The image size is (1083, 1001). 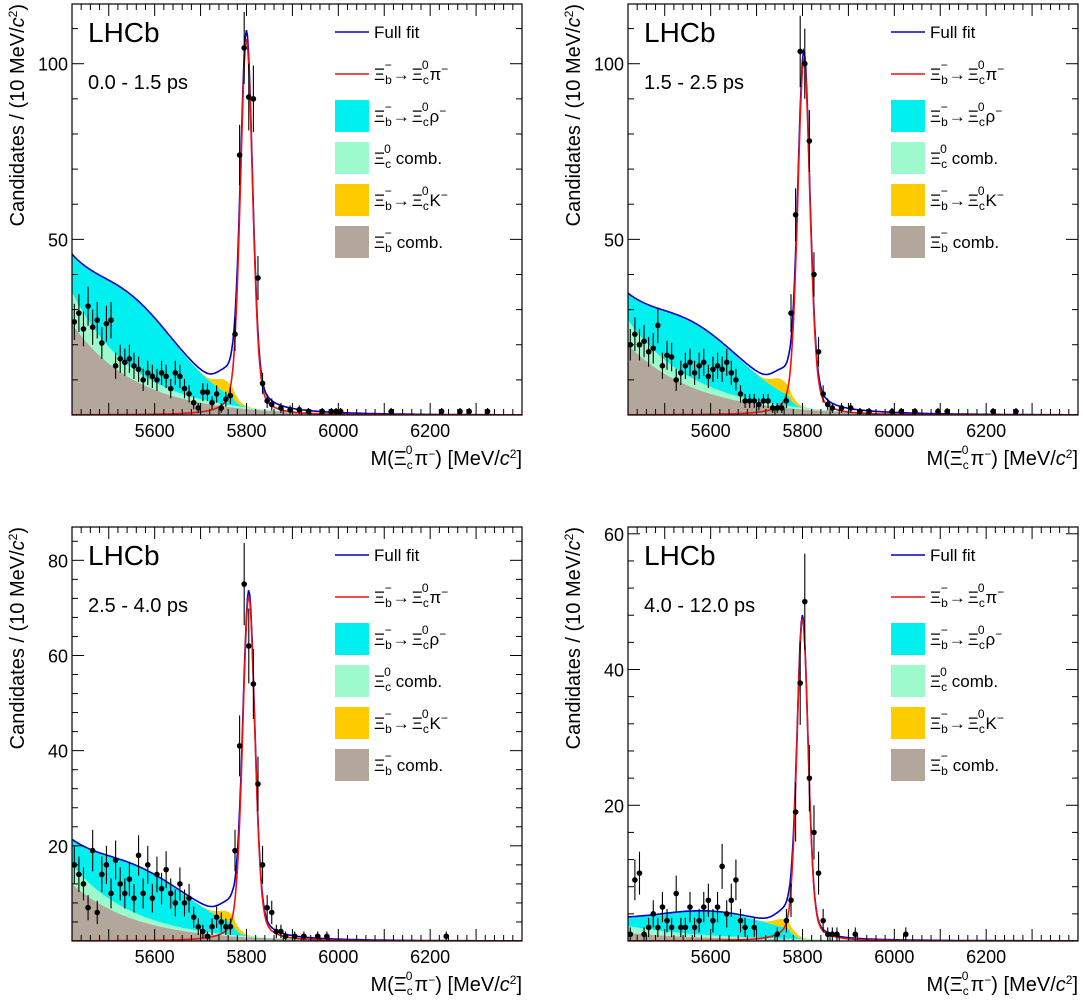 I want to click on text-span: M(, so click(x=938, y=459).